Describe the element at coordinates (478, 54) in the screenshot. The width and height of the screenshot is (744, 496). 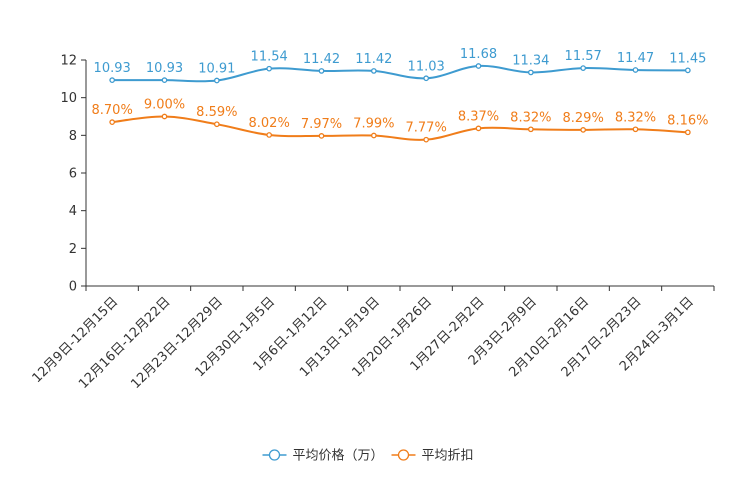
I see `data-label: 11.68` at that location.